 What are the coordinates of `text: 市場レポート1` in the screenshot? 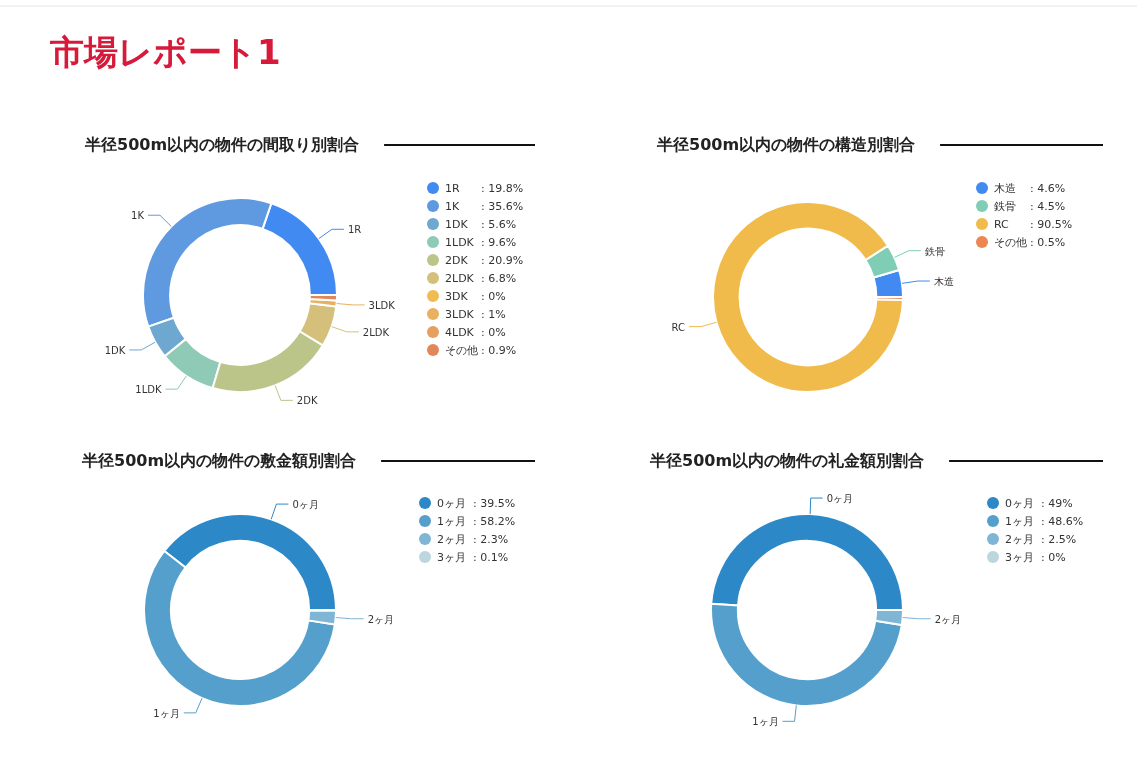 It's located at (165, 52).